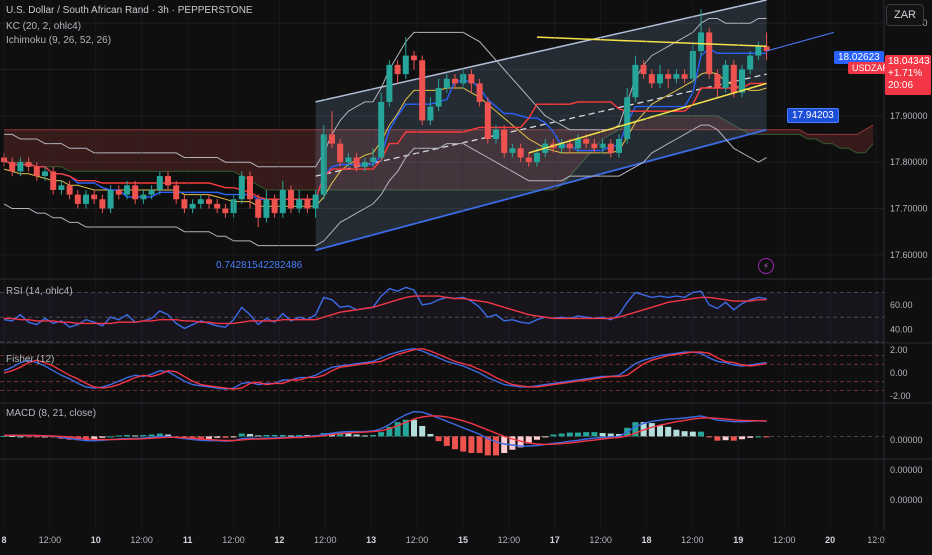 This screenshot has height=555, width=932. What do you see at coordinates (905, 15) in the screenshot?
I see `currency-button: ZAR` at bounding box center [905, 15].